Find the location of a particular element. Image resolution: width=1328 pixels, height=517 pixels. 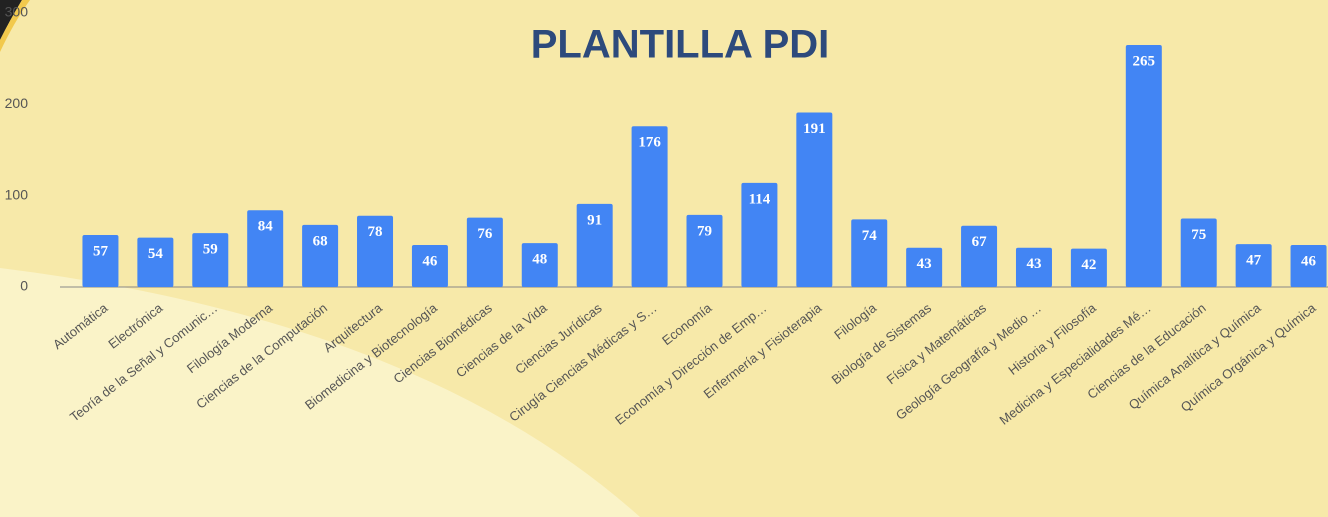

data-label: 91 is located at coordinates (594, 220).